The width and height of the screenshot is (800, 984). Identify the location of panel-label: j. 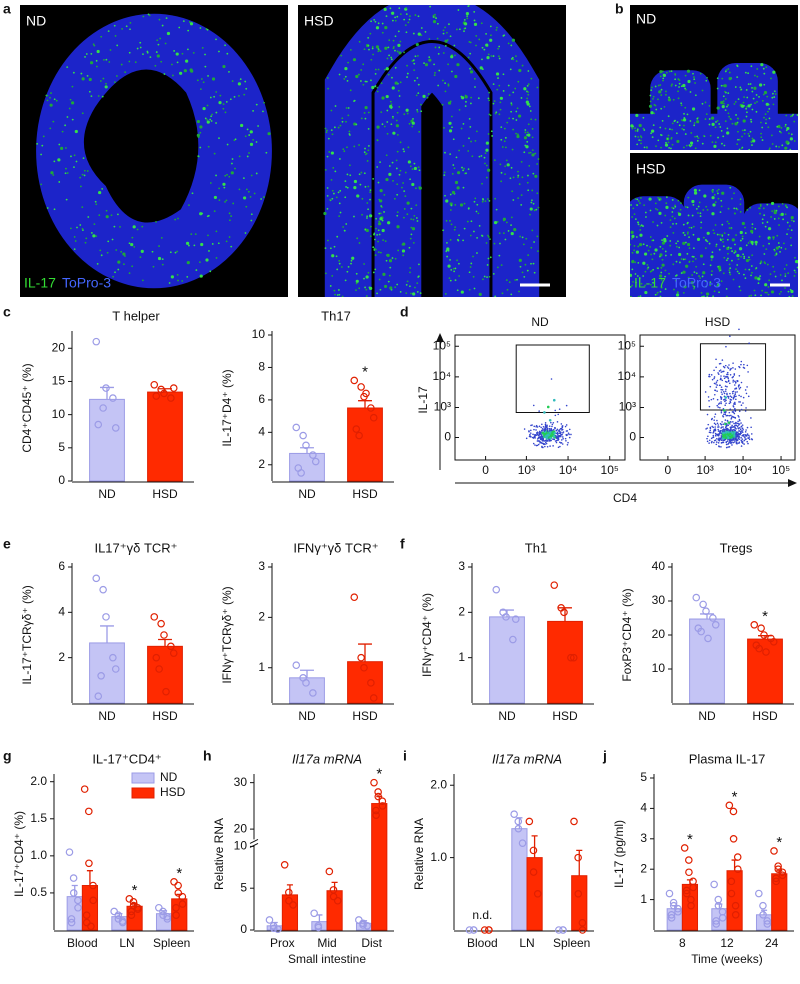
(604, 756).